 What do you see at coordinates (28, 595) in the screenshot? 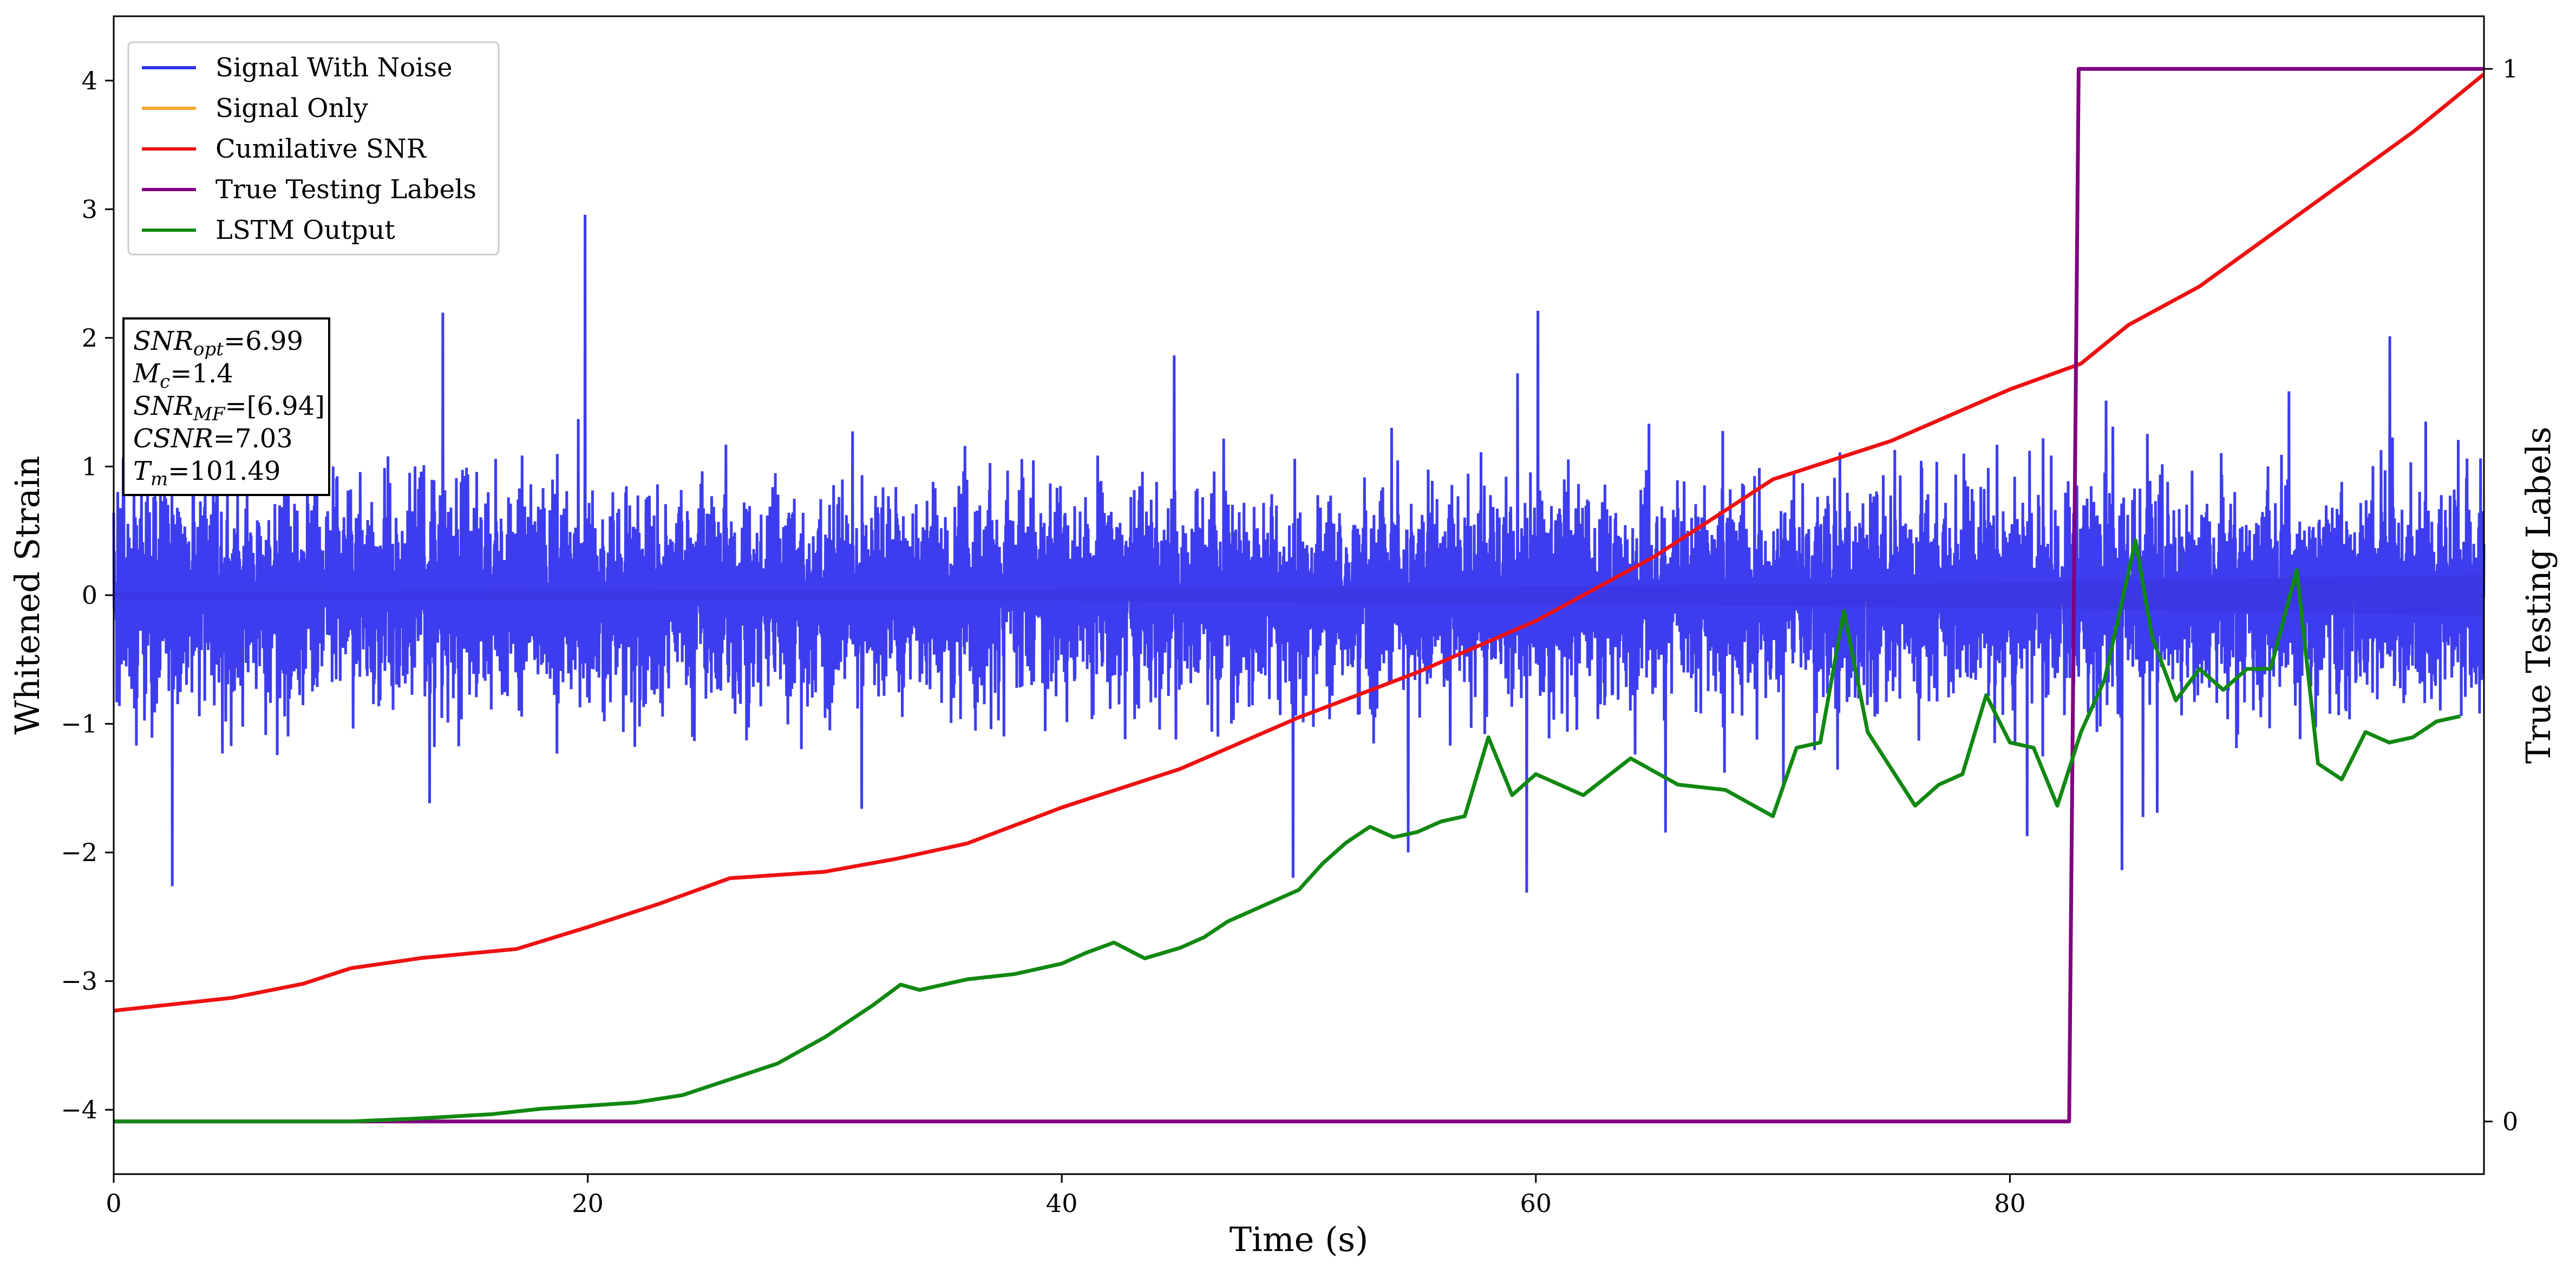
I see `y-axis-label: Whitened Strain` at bounding box center [28, 595].